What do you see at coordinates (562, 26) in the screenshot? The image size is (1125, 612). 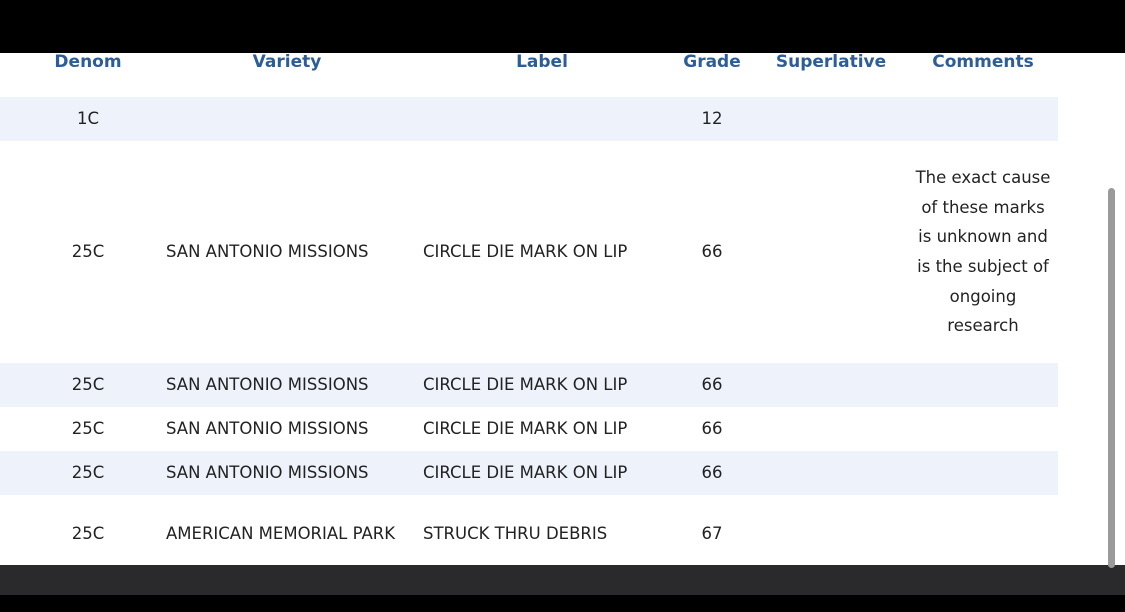 I see `top-bar` at bounding box center [562, 26].